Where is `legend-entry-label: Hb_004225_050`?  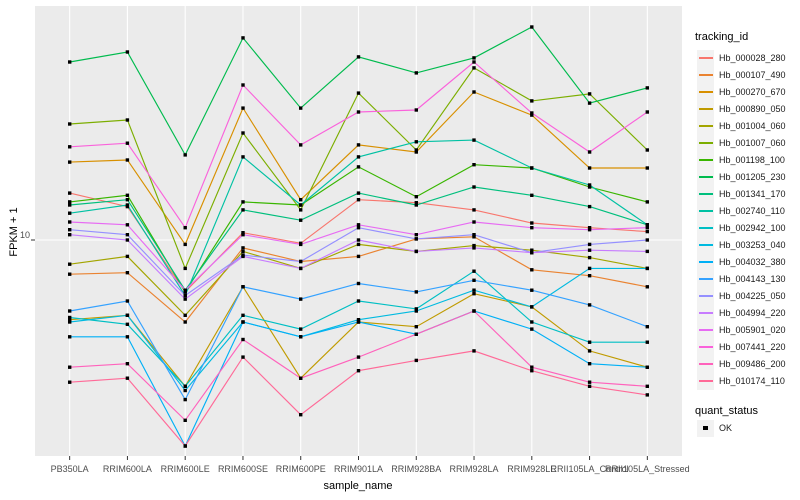
legend-entry-label: Hb_004225_050 is located at coordinates (752, 296).